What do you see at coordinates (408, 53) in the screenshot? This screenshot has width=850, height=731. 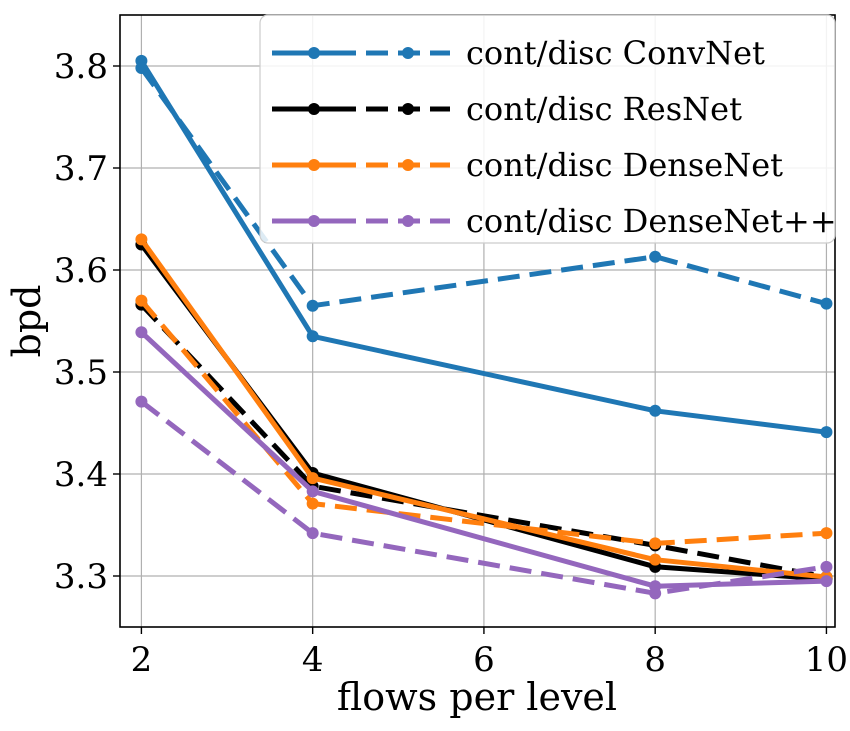 I see `legend-dashed-marker-cont-disc-convnet` at bounding box center [408, 53].